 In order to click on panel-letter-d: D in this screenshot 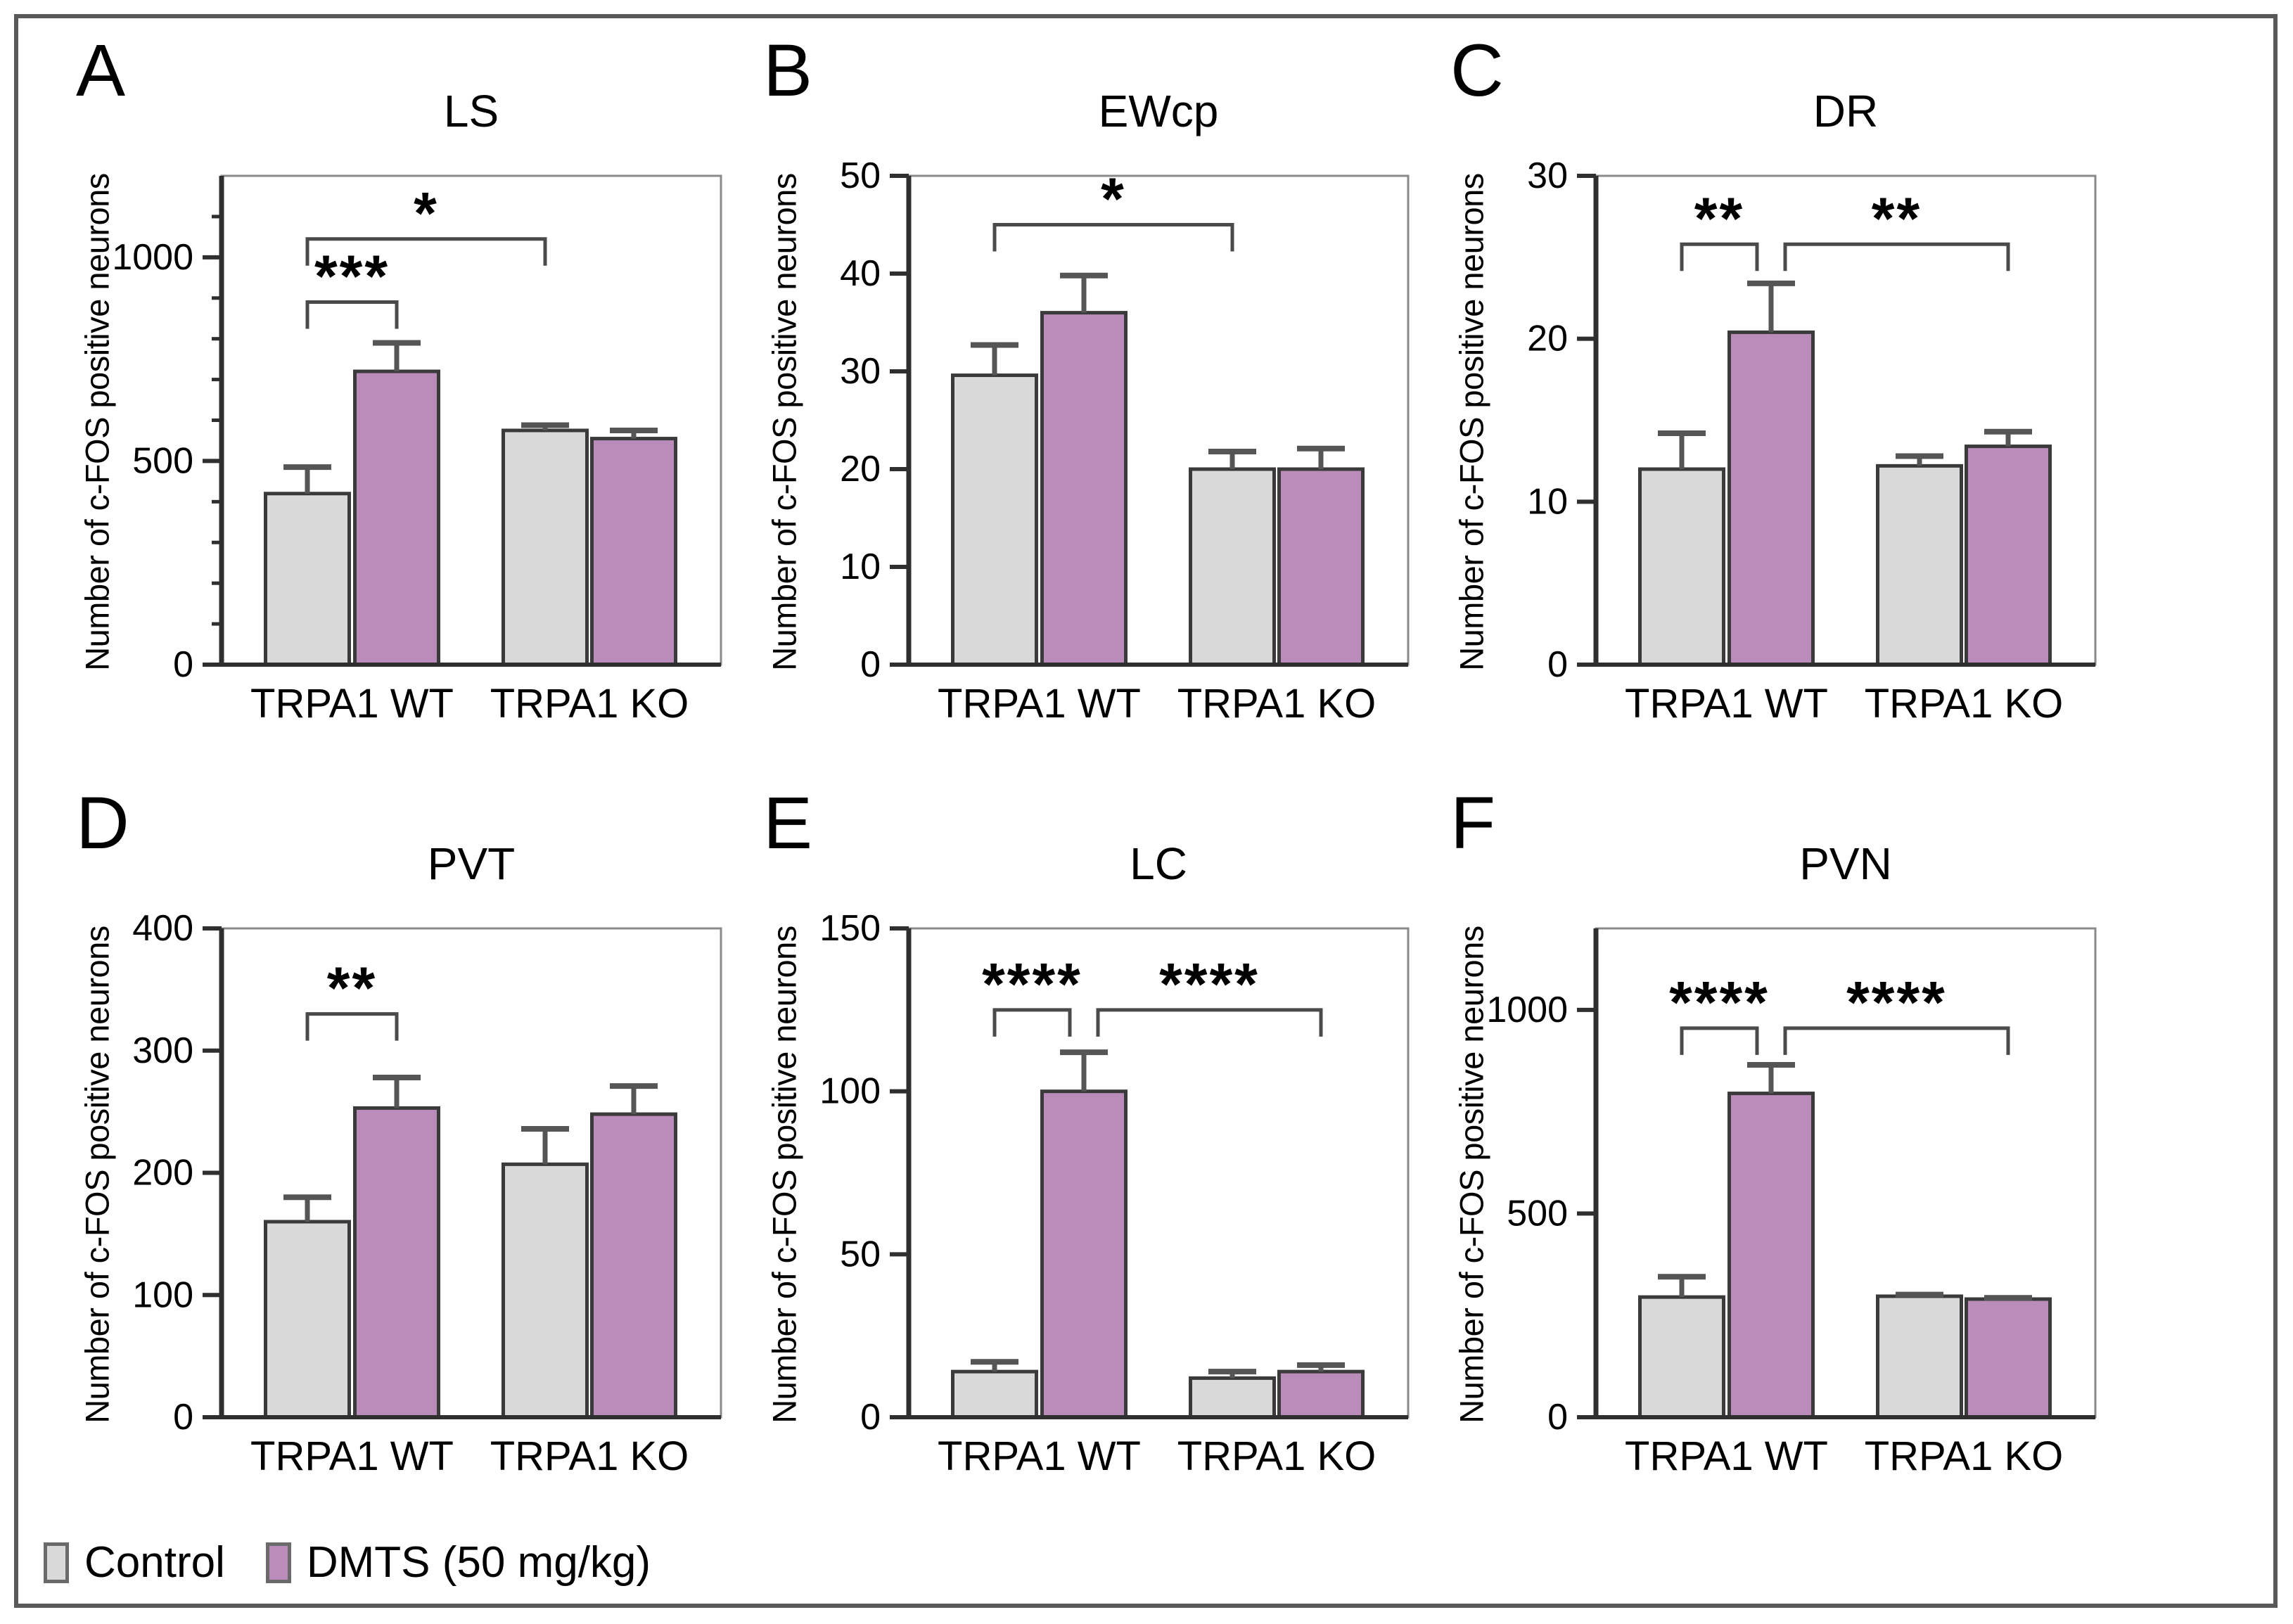, I will do `click(102, 823)`.